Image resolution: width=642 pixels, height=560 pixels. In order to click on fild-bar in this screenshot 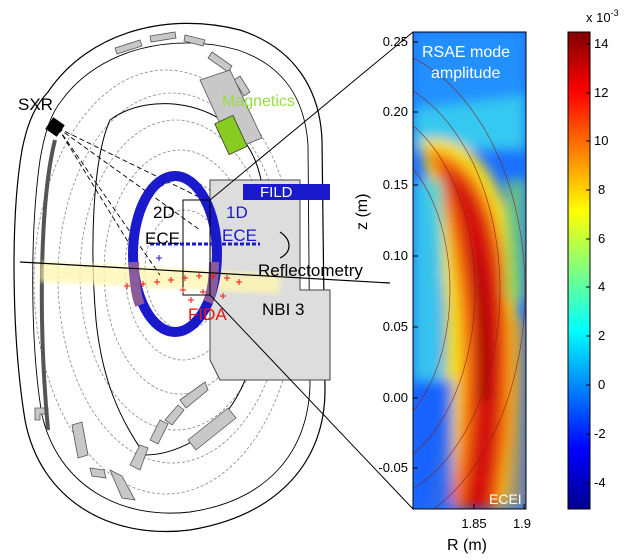, I will do `click(286, 192)`.